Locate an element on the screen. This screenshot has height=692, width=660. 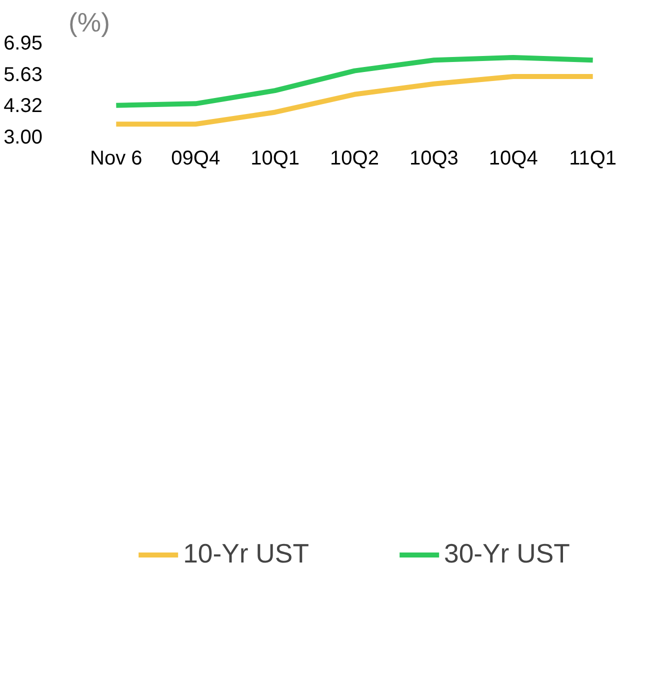
y-tick-label: 3.00 is located at coordinates (23, 137).